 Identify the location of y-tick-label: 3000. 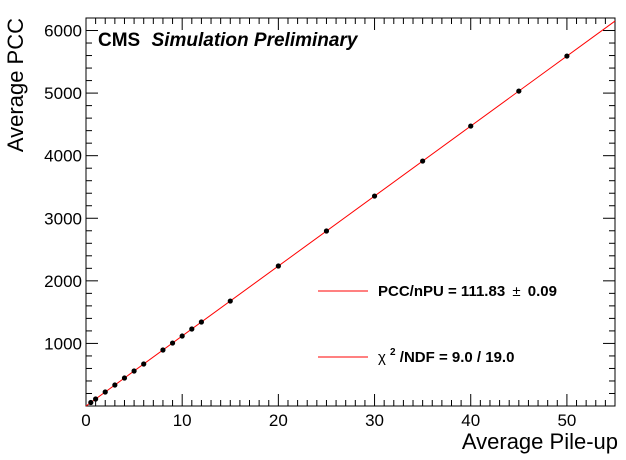
(63, 218).